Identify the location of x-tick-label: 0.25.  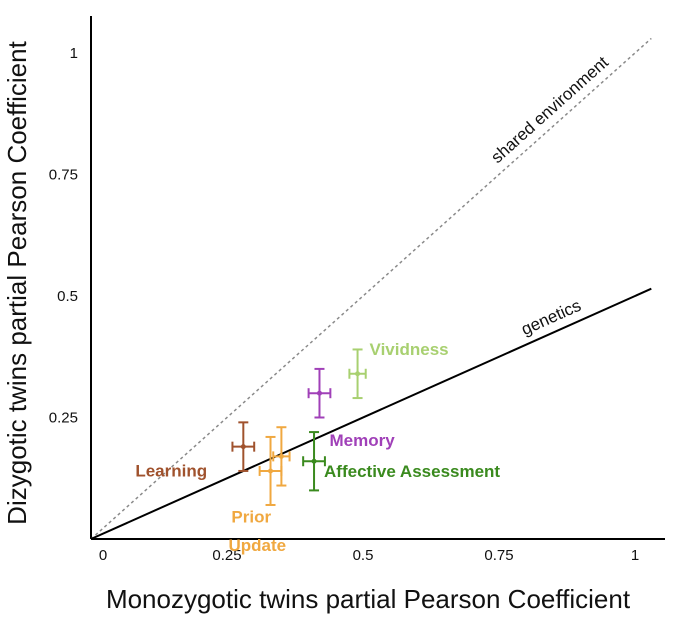
(226, 555).